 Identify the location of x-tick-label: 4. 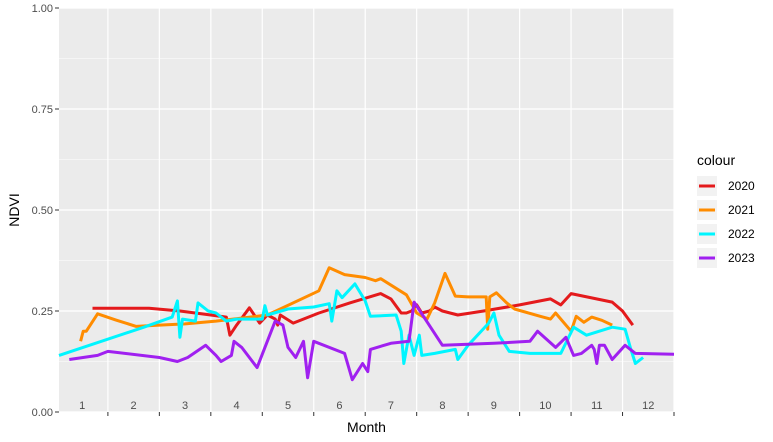
(236, 406).